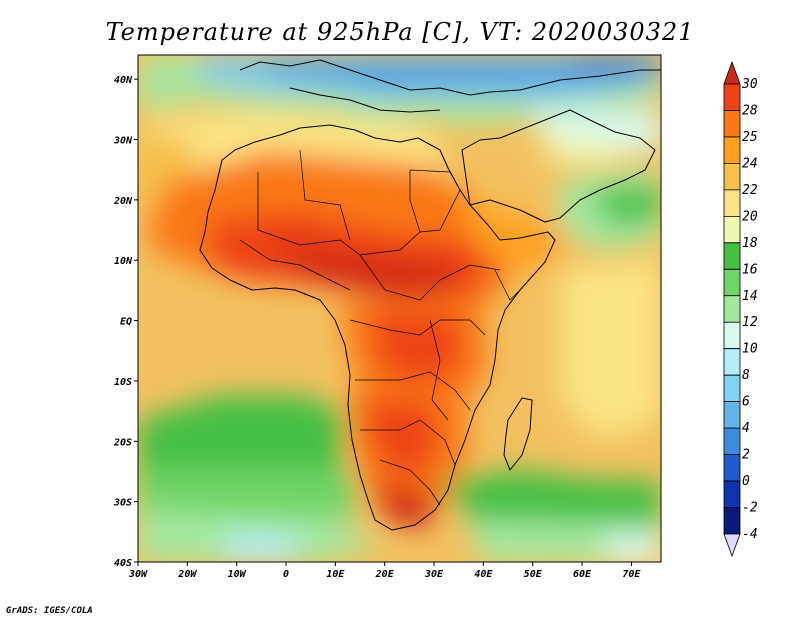 The image size is (800, 618). I want to click on lon-tick-label: 30W, so click(138, 574).